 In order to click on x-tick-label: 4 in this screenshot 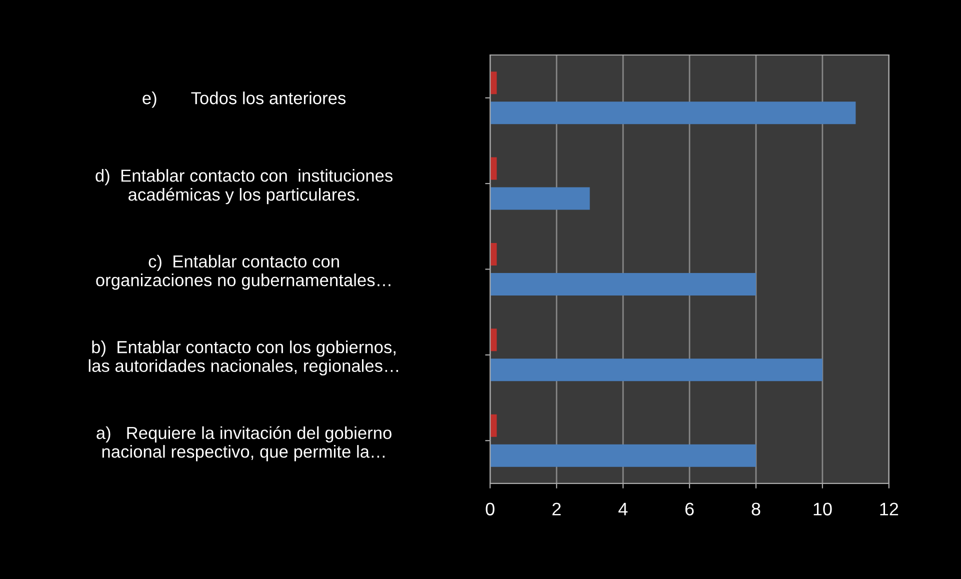, I will do `click(623, 509)`.